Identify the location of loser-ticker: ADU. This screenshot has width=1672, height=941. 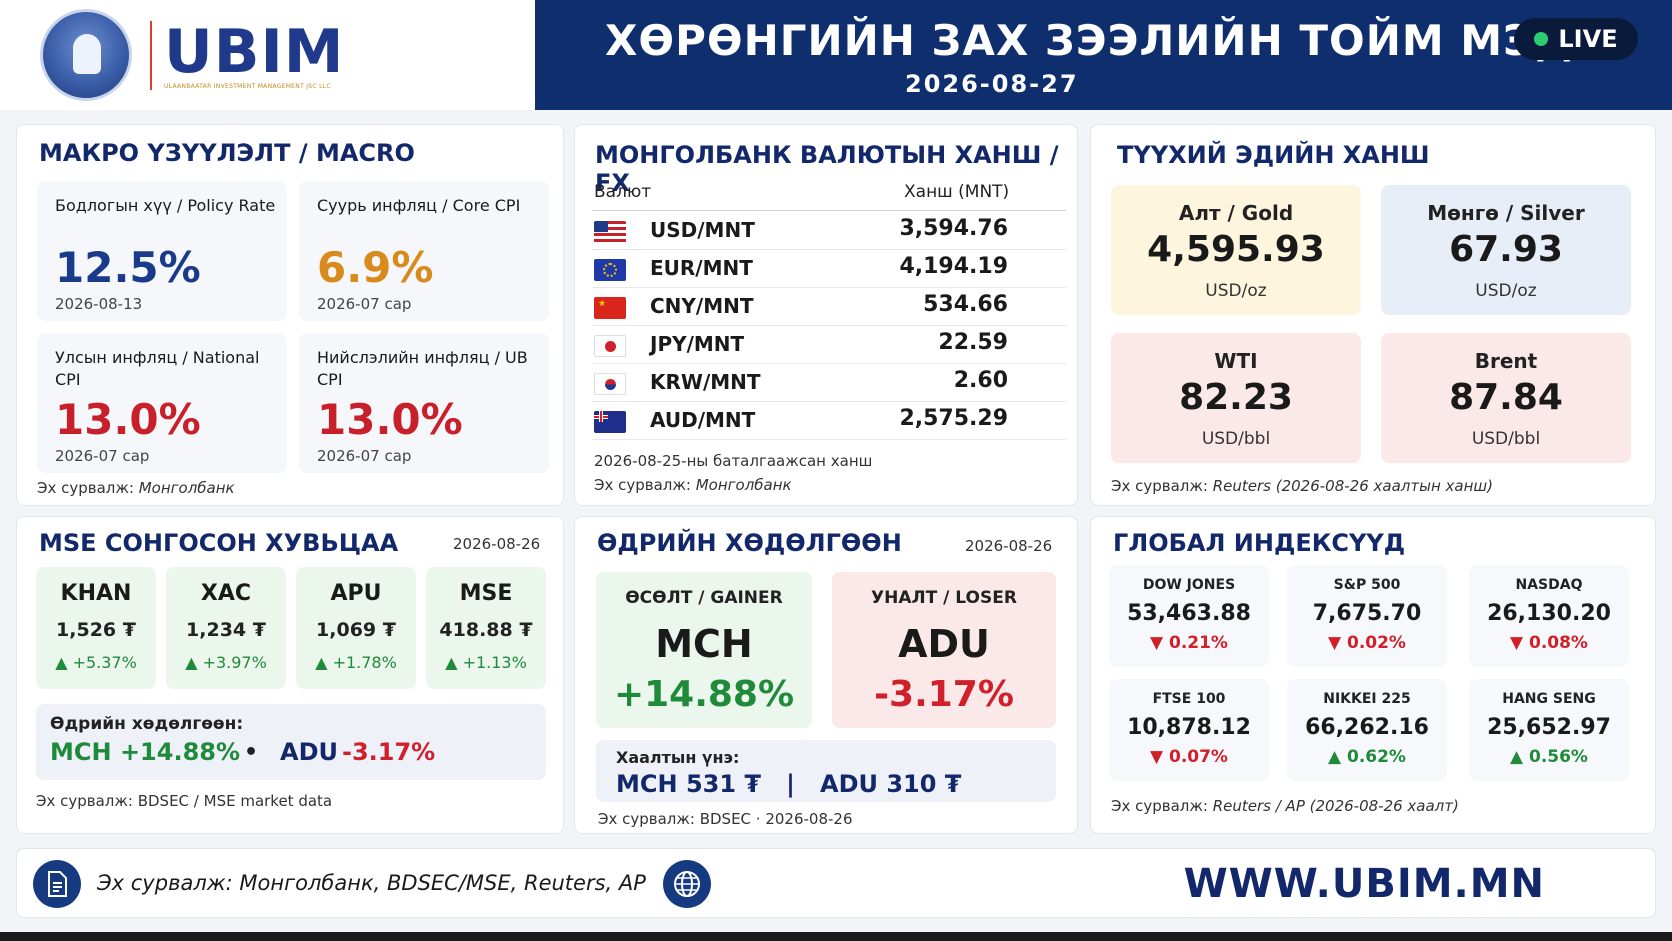
(944, 644).